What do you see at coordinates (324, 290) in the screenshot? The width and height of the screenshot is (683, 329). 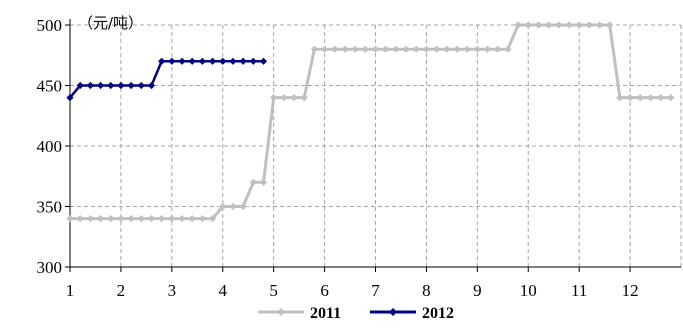 I see `x-tick-label: 6` at bounding box center [324, 290].